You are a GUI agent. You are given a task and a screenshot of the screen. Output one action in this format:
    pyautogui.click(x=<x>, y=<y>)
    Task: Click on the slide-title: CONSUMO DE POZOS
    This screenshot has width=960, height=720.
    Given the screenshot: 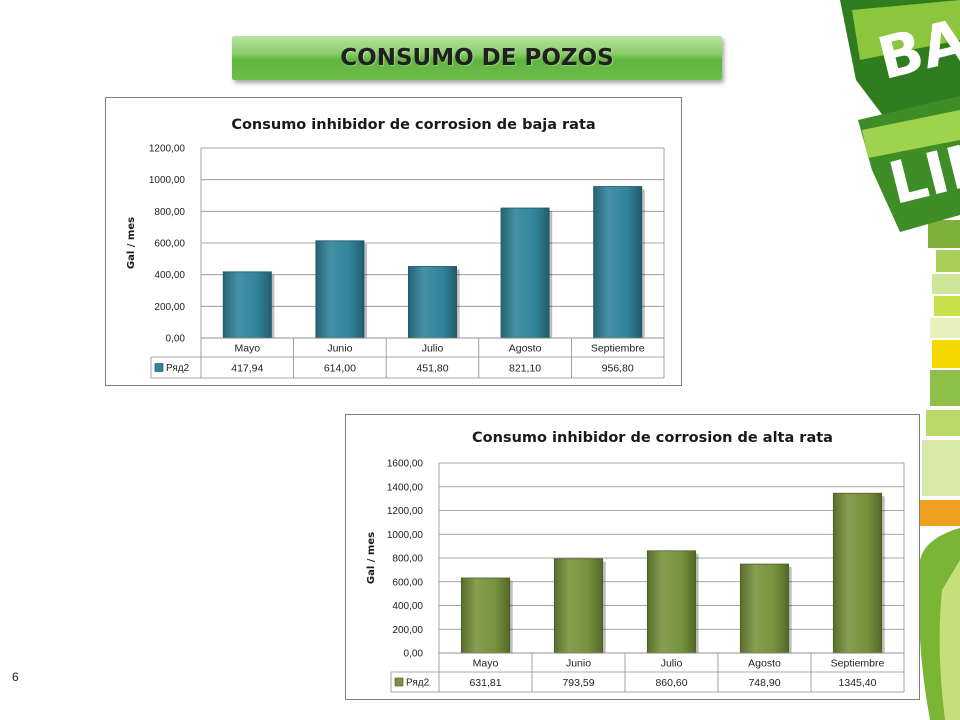 What is the action you would take?
    pyautogui.click(x=477, y=58)
    